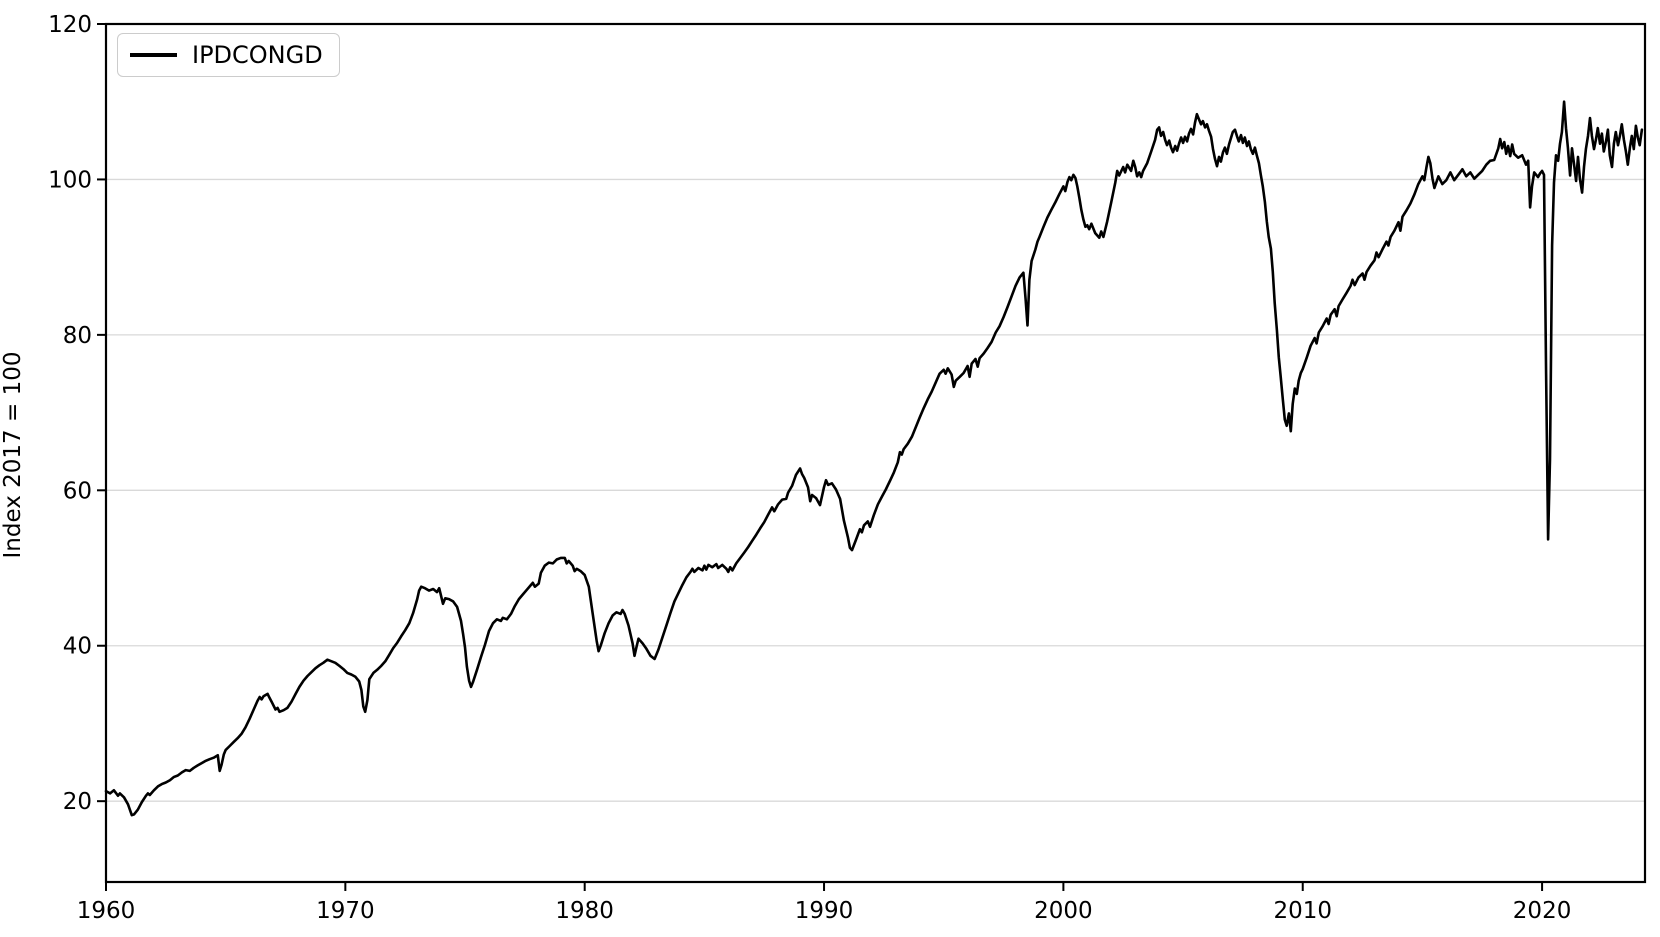 The width and height of the screenshot is (1660, 937). Describe the element at coordinates (70, 25) in the screenshot. I see `y-tick-label: 120` at that location.